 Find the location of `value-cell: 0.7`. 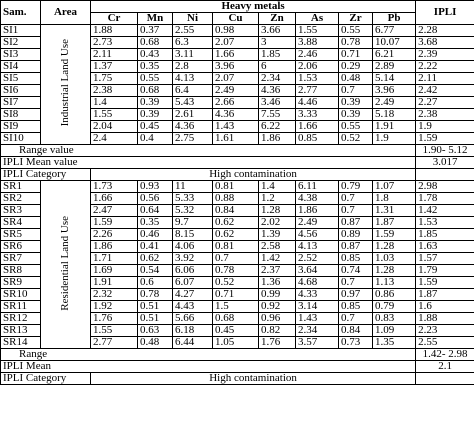

value-cell: 0.7 is located at coordinates (355, 198).